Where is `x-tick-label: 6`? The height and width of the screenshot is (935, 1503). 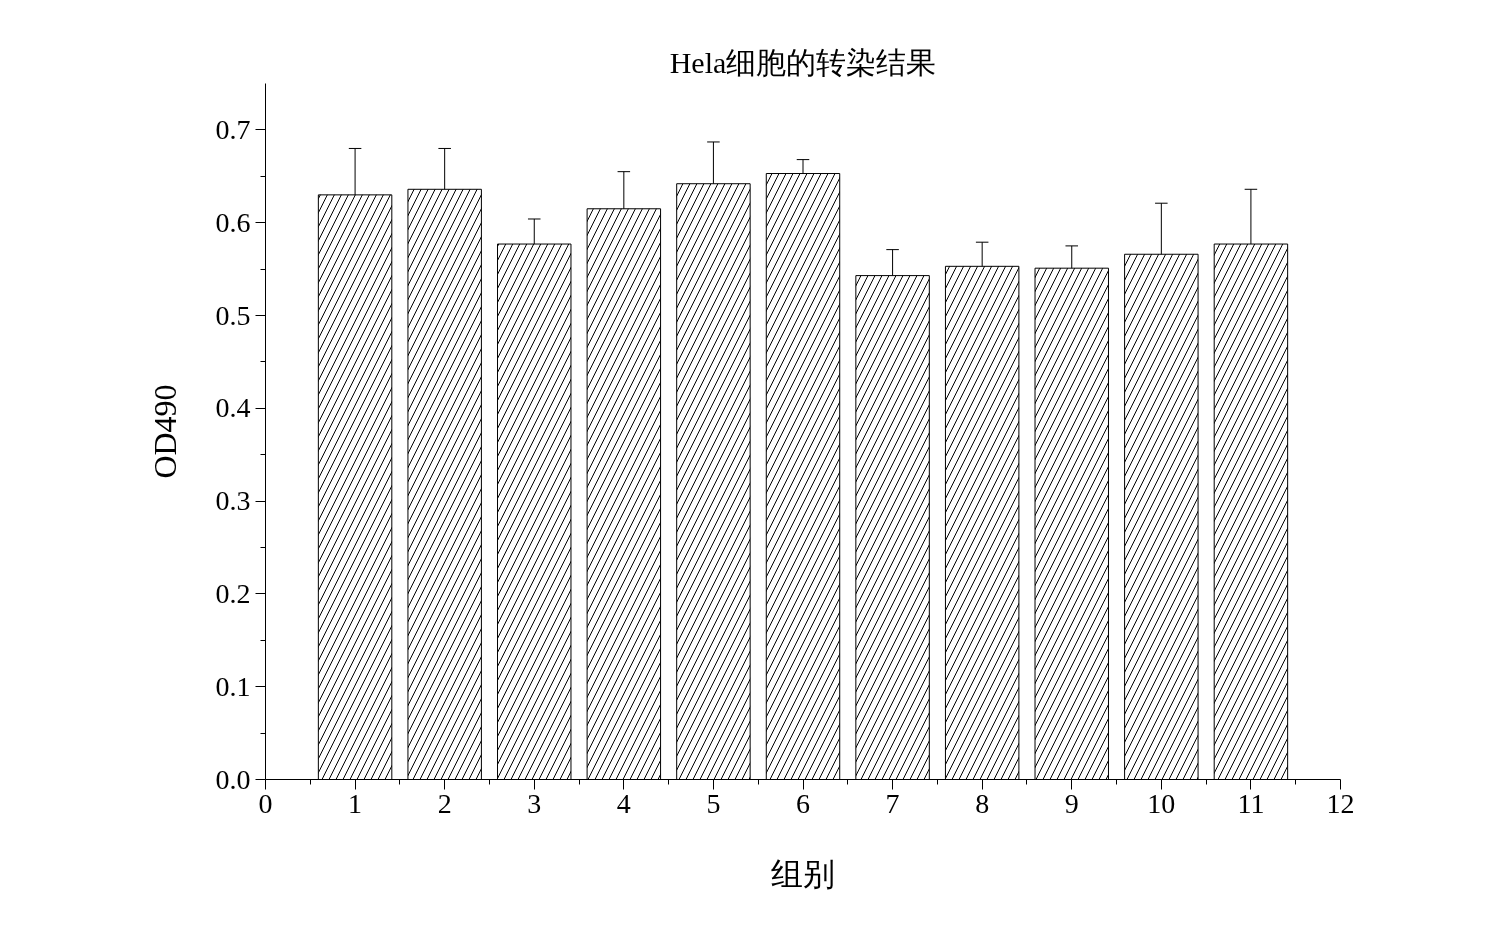 x-tick-label: 6 is located at coordinates (803, 803).